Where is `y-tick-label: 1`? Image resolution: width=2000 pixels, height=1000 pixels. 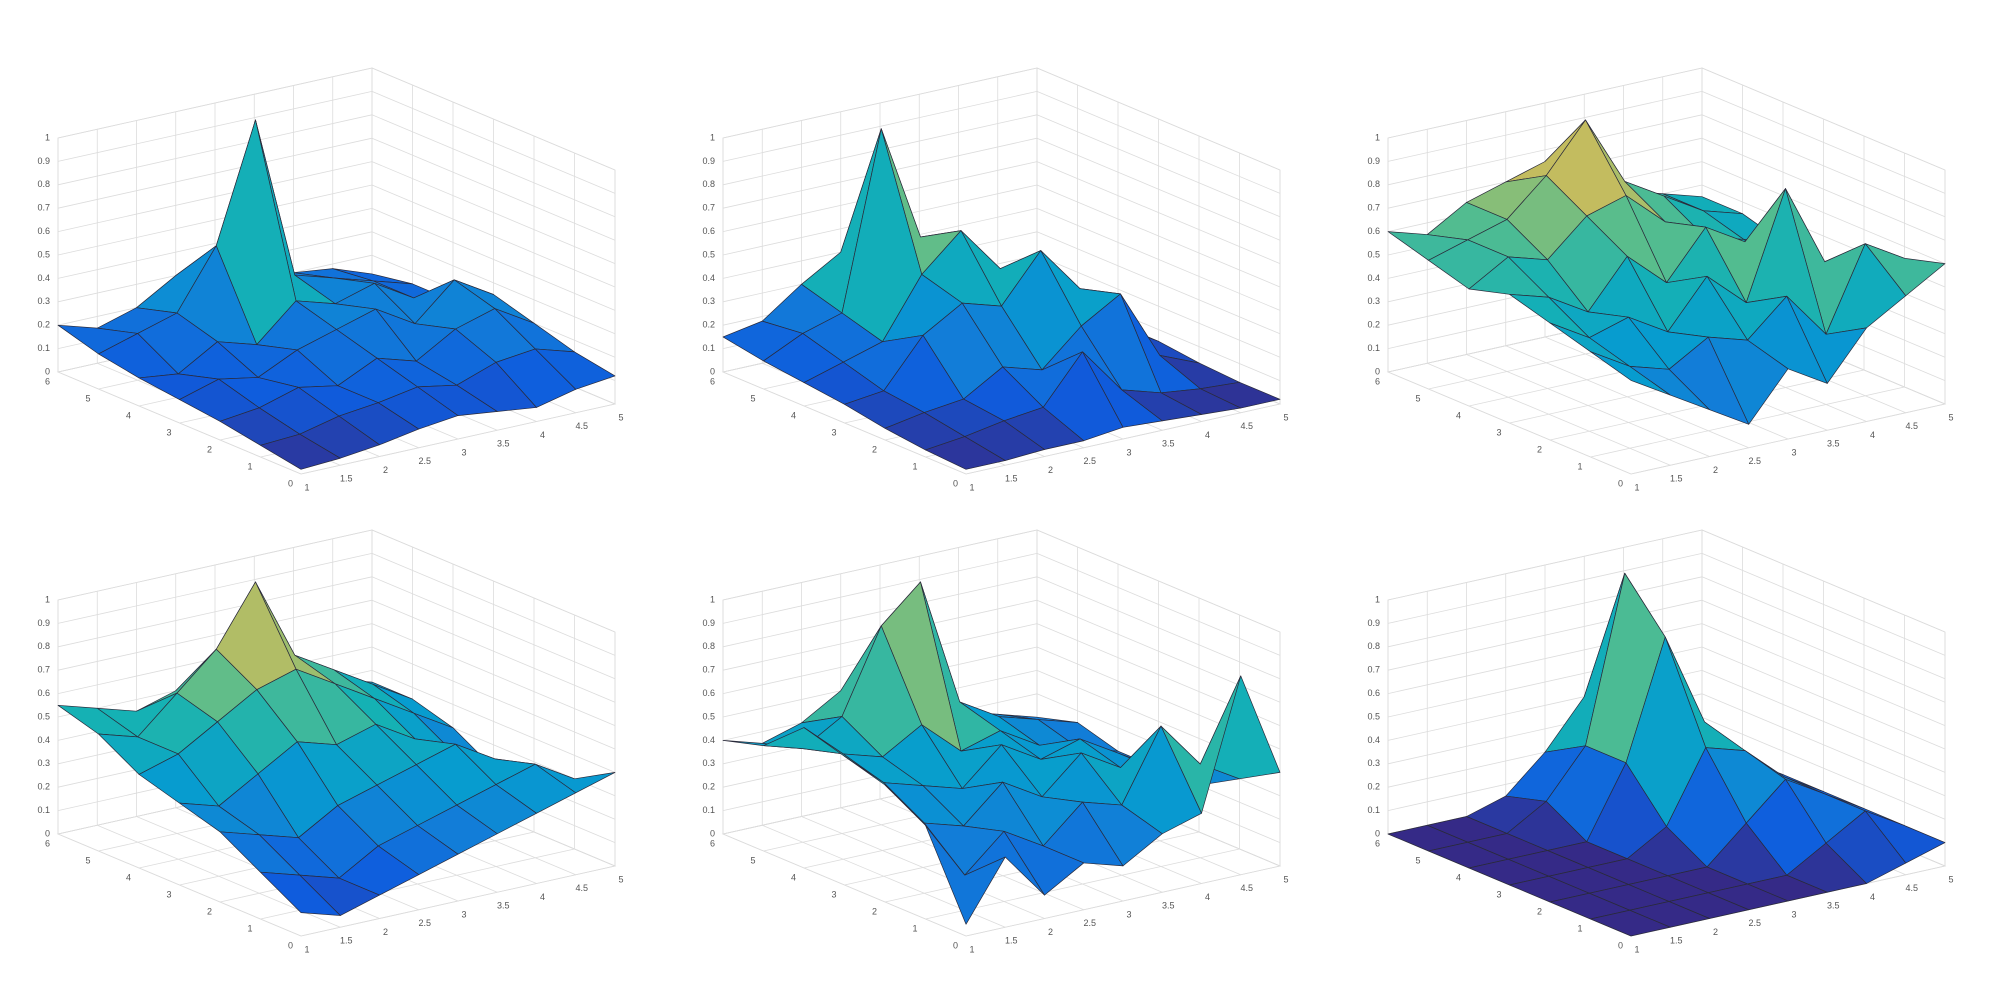
y-tick-label: 1 is located at coordinates (249, 466).